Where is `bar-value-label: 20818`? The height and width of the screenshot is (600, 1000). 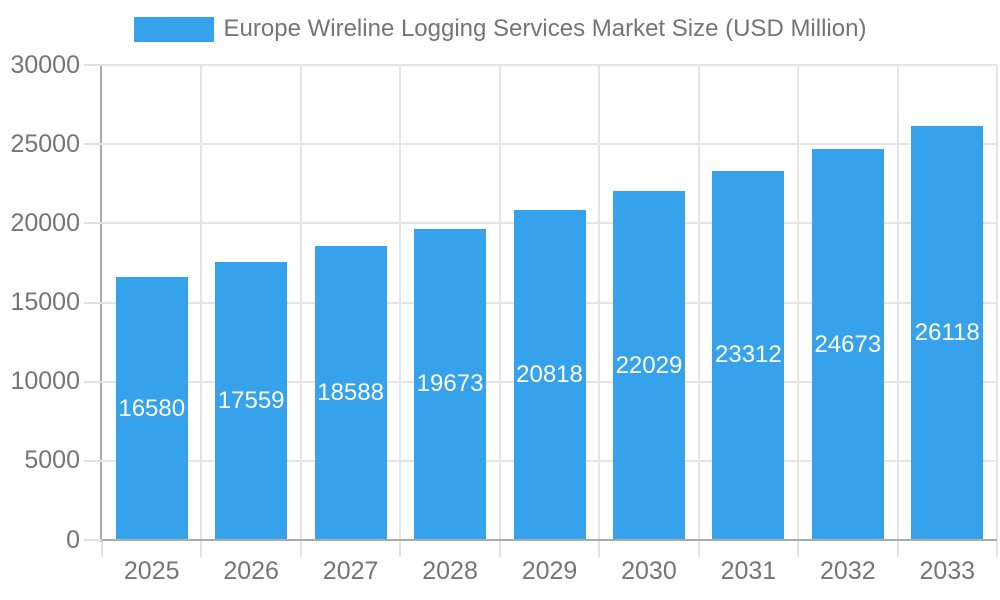
bar-value-label: 20818 is located at coordinates (549, 375).